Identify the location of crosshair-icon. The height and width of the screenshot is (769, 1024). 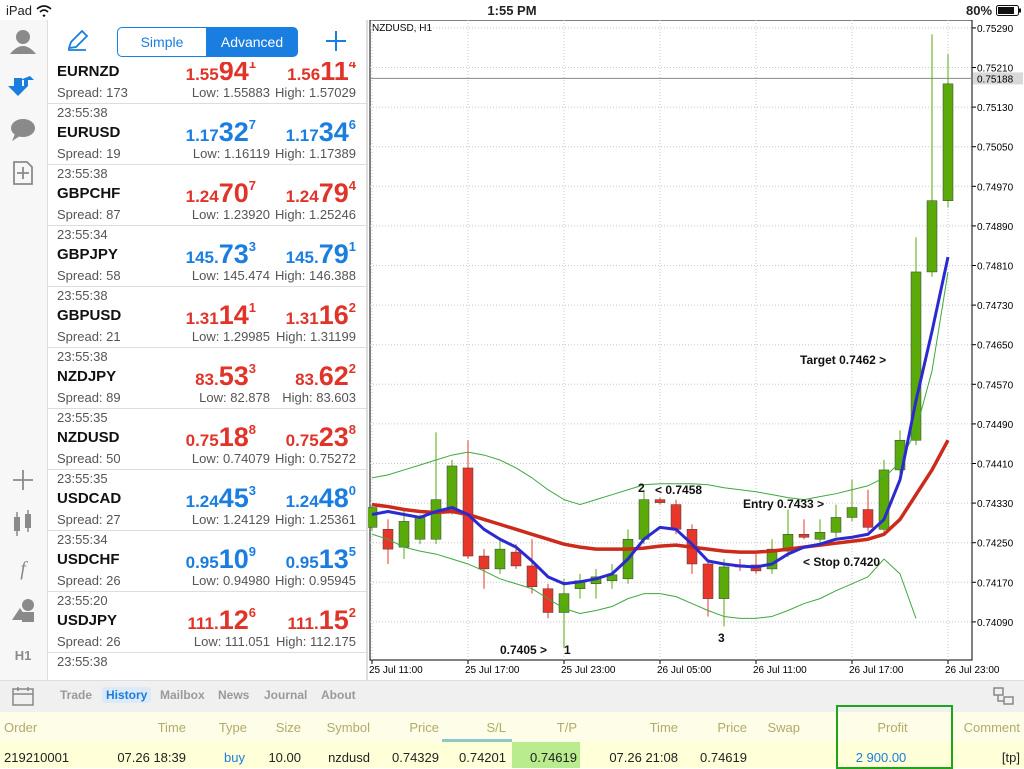
(23, 480).